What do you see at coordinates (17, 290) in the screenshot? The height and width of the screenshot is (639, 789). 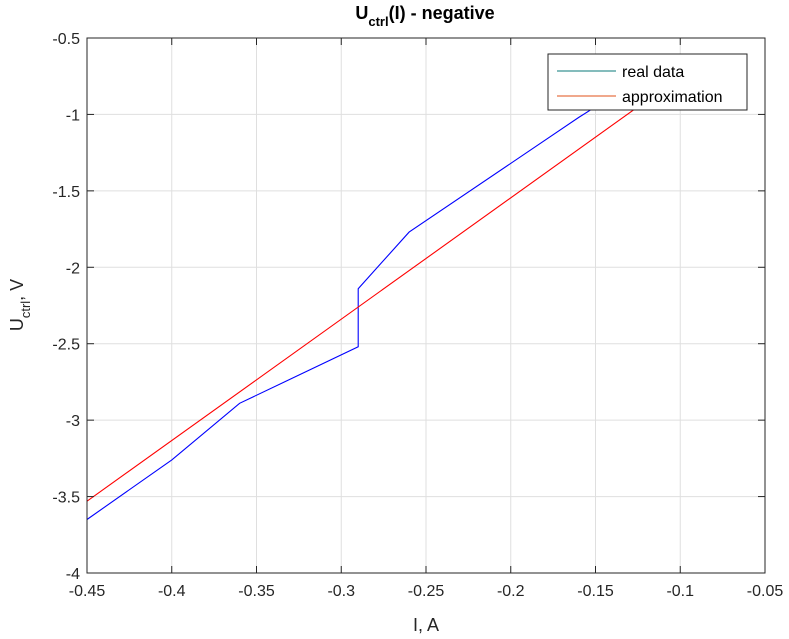 I see `y-axis-label-rest: , V` at bounding box center [17, 290].